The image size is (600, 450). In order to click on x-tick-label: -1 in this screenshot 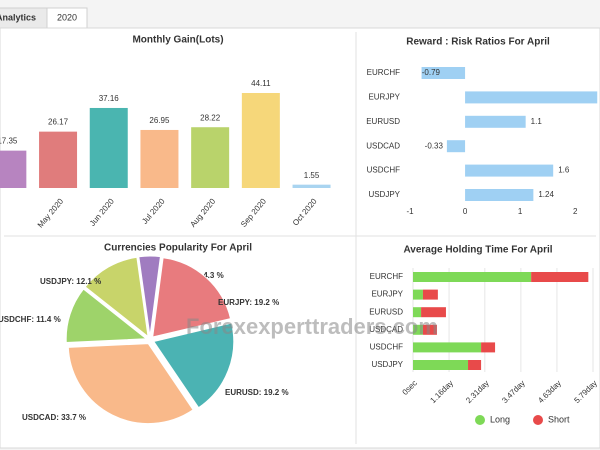, I will do `click(410, 211)`.